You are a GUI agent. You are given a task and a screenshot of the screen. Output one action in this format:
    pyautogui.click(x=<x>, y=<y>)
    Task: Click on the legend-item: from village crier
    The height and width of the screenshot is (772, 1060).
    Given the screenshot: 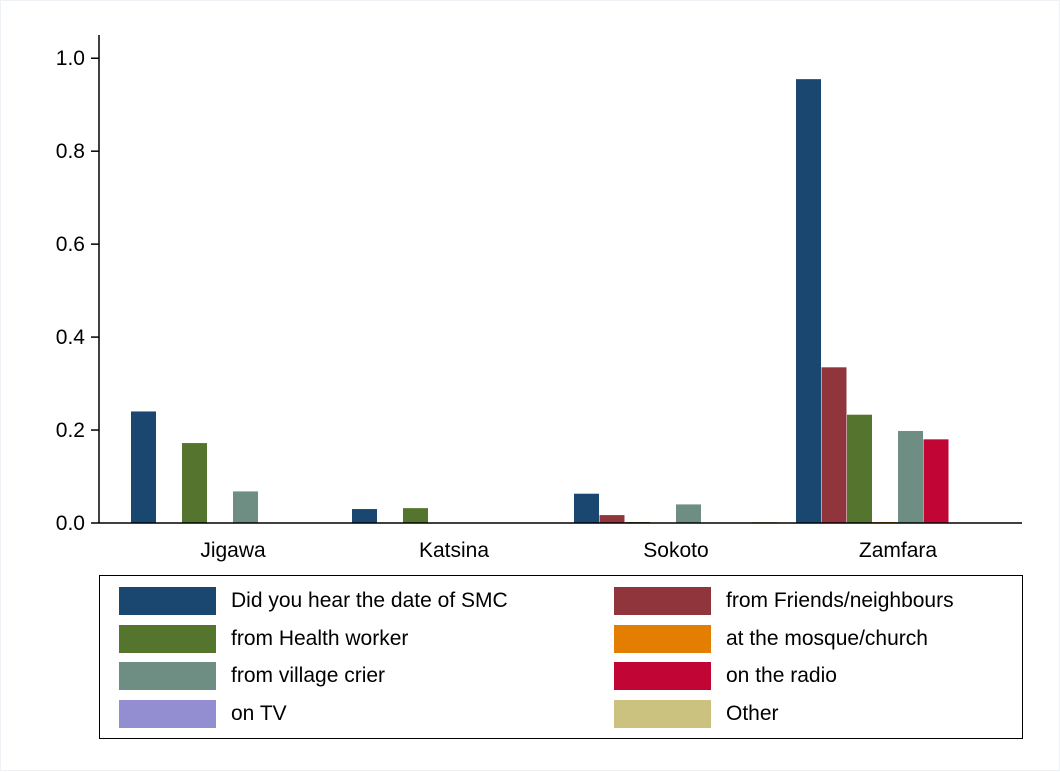 What is the action you would take?
    pyautogui.click(x=252, y=676)
    